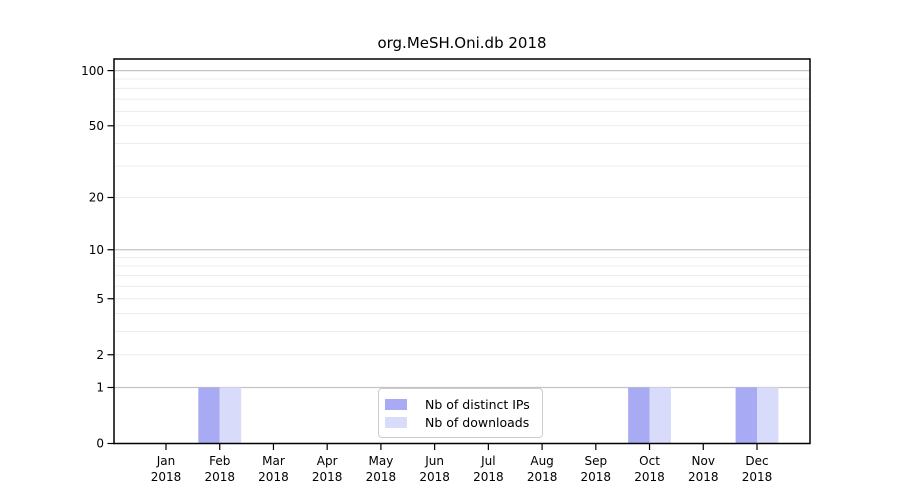 This screenshot has height=500, width=900. What do you see at coordinates (460, 413) in the screenshot?
I see `legend: Nb of distinct IPs Nb of downloads` at bounding box center [460, 413].